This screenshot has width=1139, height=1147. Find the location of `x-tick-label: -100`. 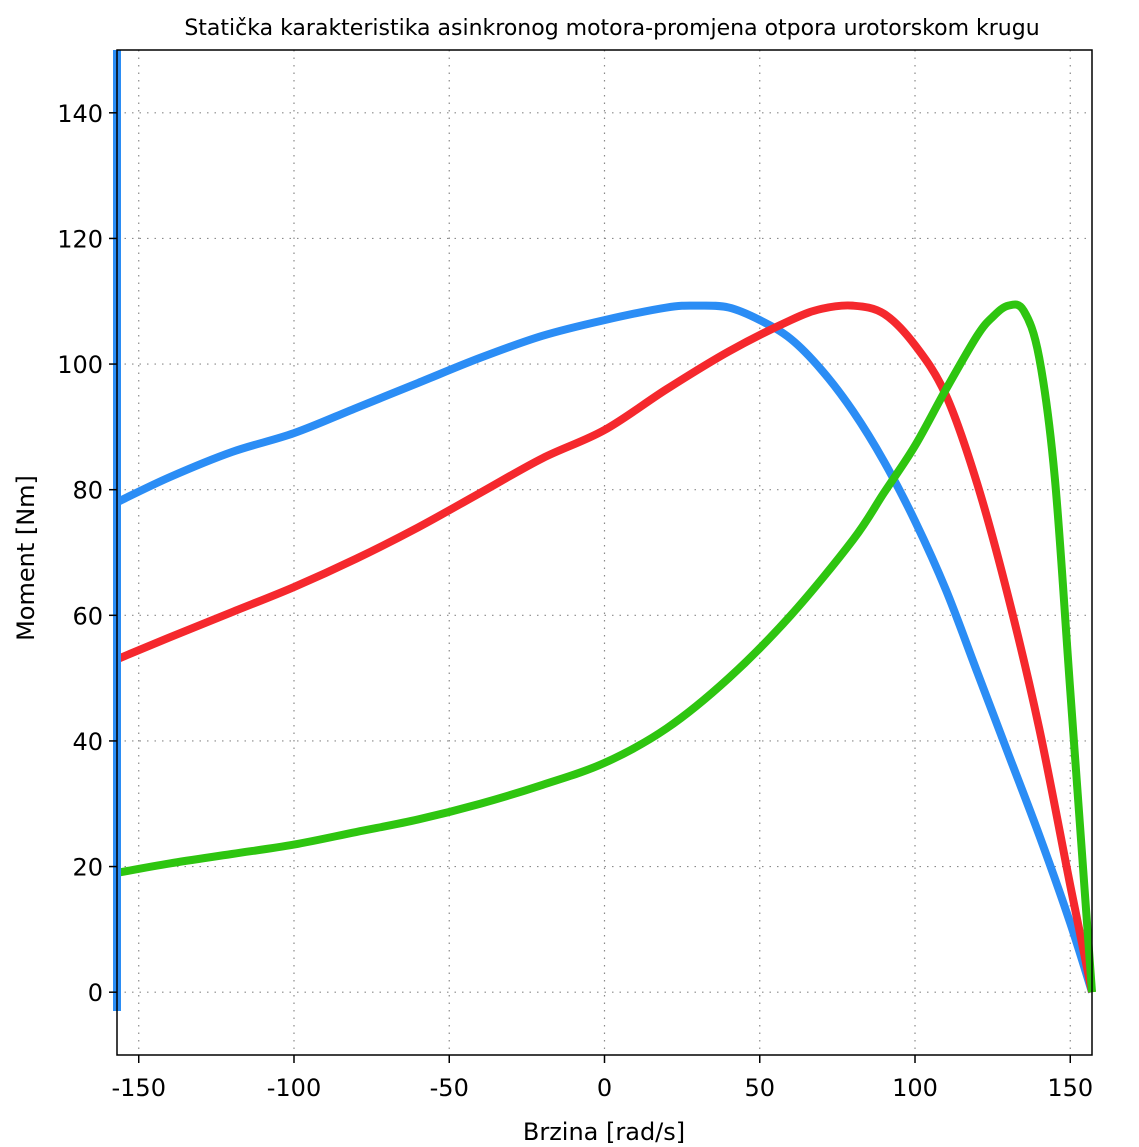

x-tick-label: -100 is located at coordinates (294, 1088).